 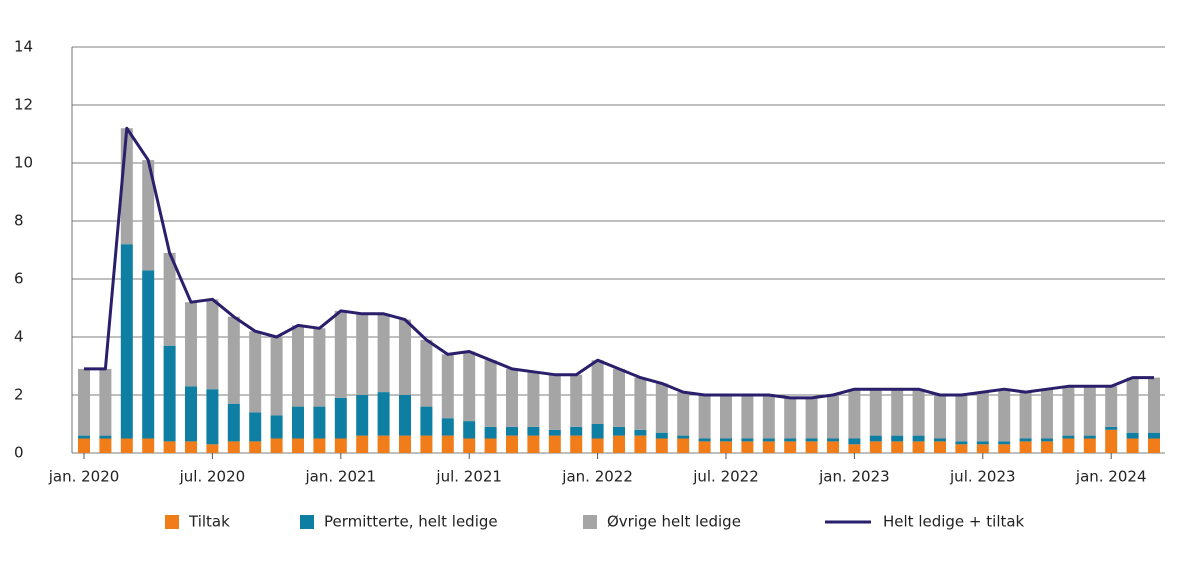 I want to click on y-tick-label: 6, so click(x=19, y=279).